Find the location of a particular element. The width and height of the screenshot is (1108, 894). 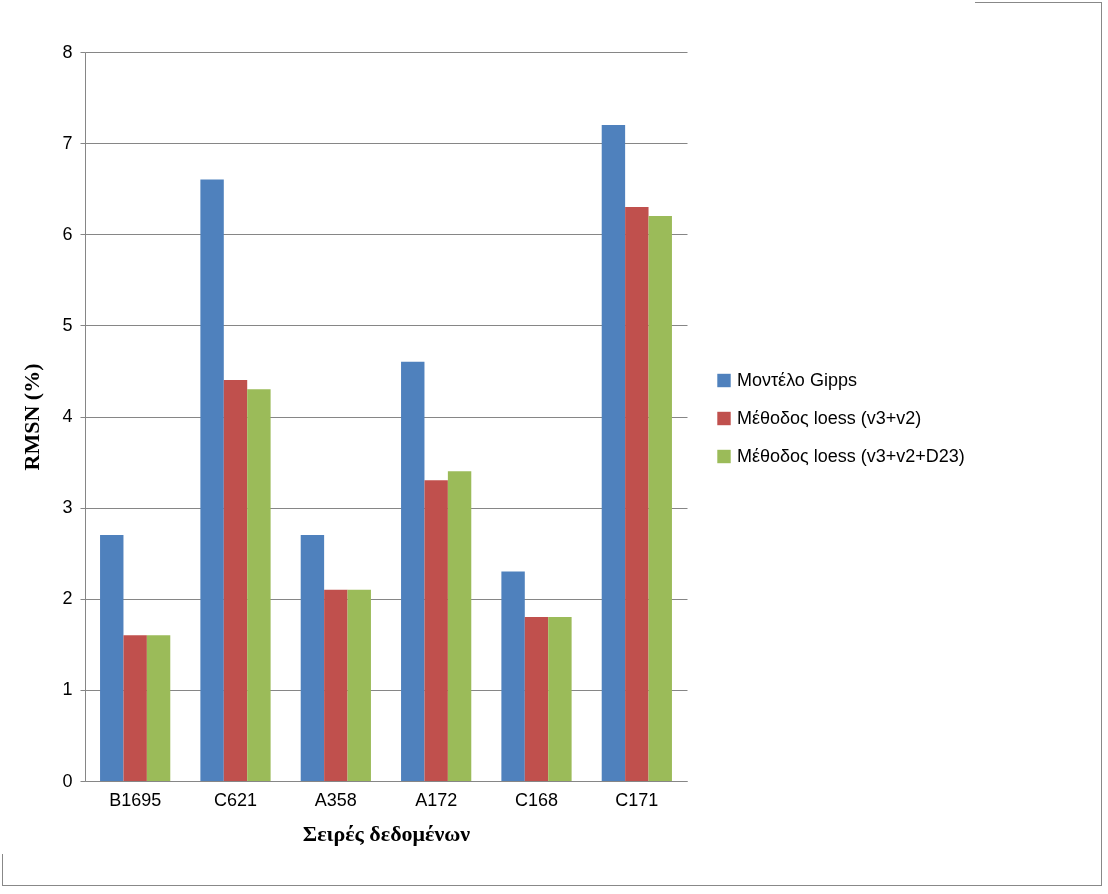

y-tick-label: 4 is located at coordinates (67, 416).